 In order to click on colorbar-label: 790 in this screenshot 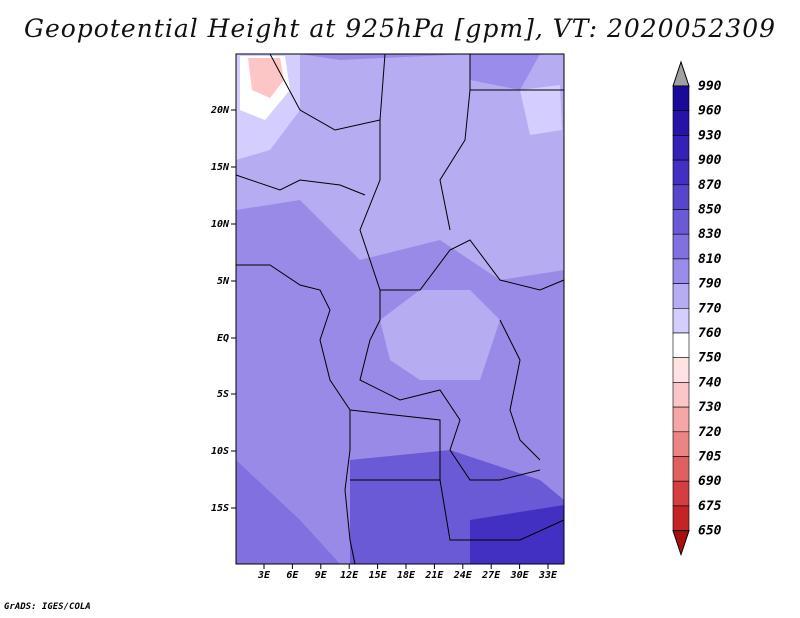, I will do `click(710, 284)`.